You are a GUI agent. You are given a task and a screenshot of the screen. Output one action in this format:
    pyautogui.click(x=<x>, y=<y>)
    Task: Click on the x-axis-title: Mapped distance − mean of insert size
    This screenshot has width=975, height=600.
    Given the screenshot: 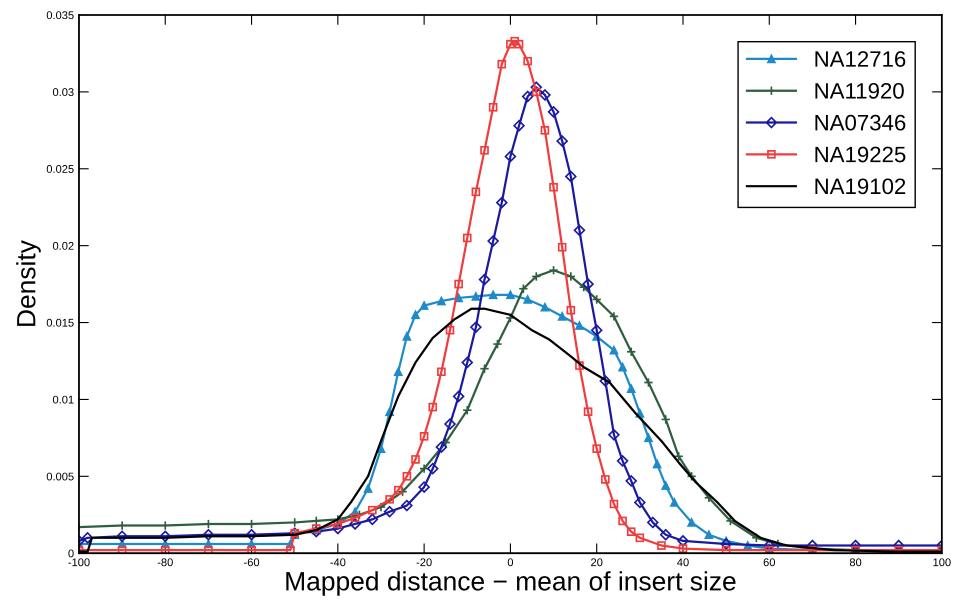 What is the action you would take?
    pyautogui.click(x=511, y=583)
    